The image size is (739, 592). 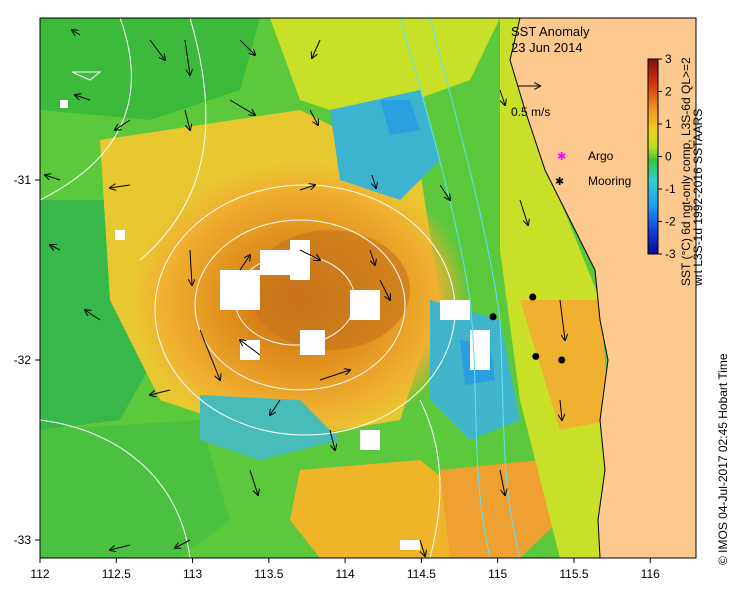 I want to click on colorbar-tick-label: -3, so click(x=670, y=254).